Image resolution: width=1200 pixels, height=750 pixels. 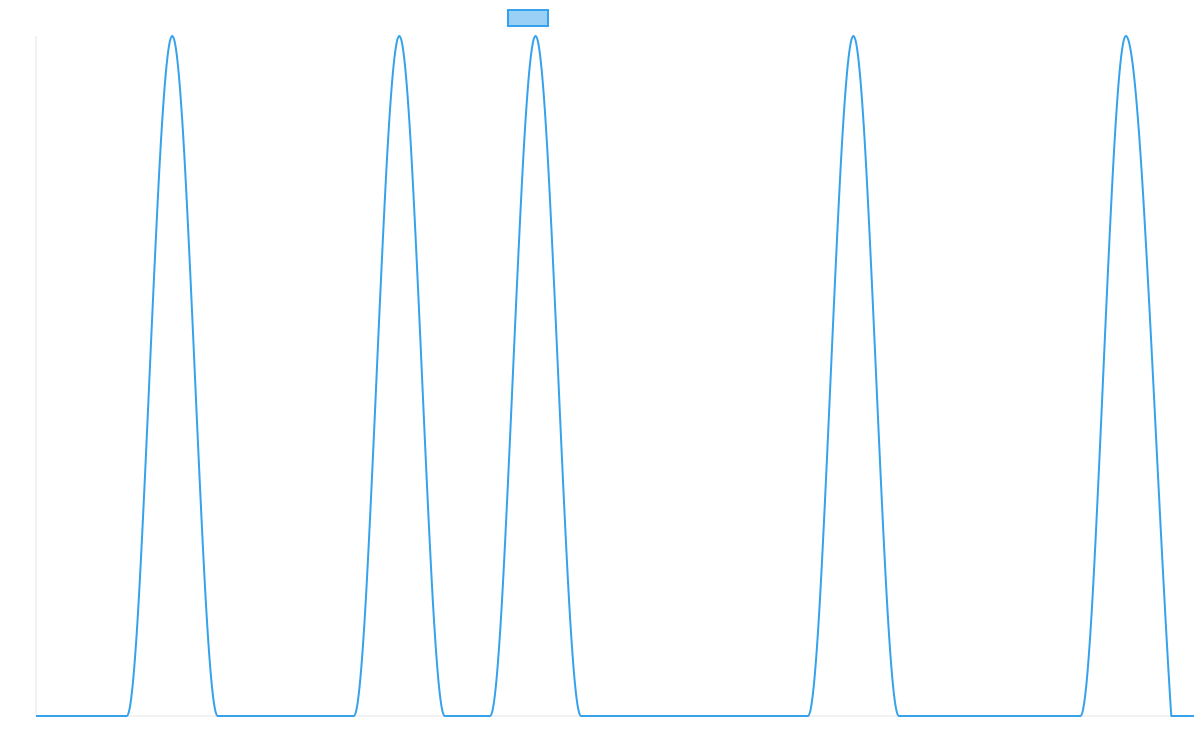 I want to click on legend-swatch, so click(x=528, y=18).